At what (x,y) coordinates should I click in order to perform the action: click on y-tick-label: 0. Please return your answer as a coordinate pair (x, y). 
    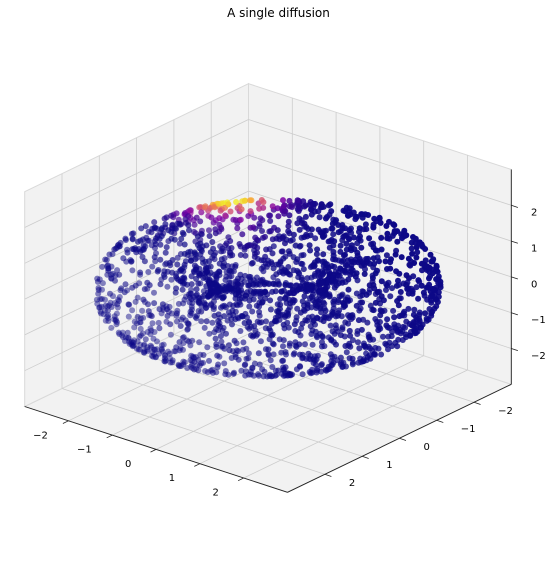
    Looking at the image, I should click on (426, 447).